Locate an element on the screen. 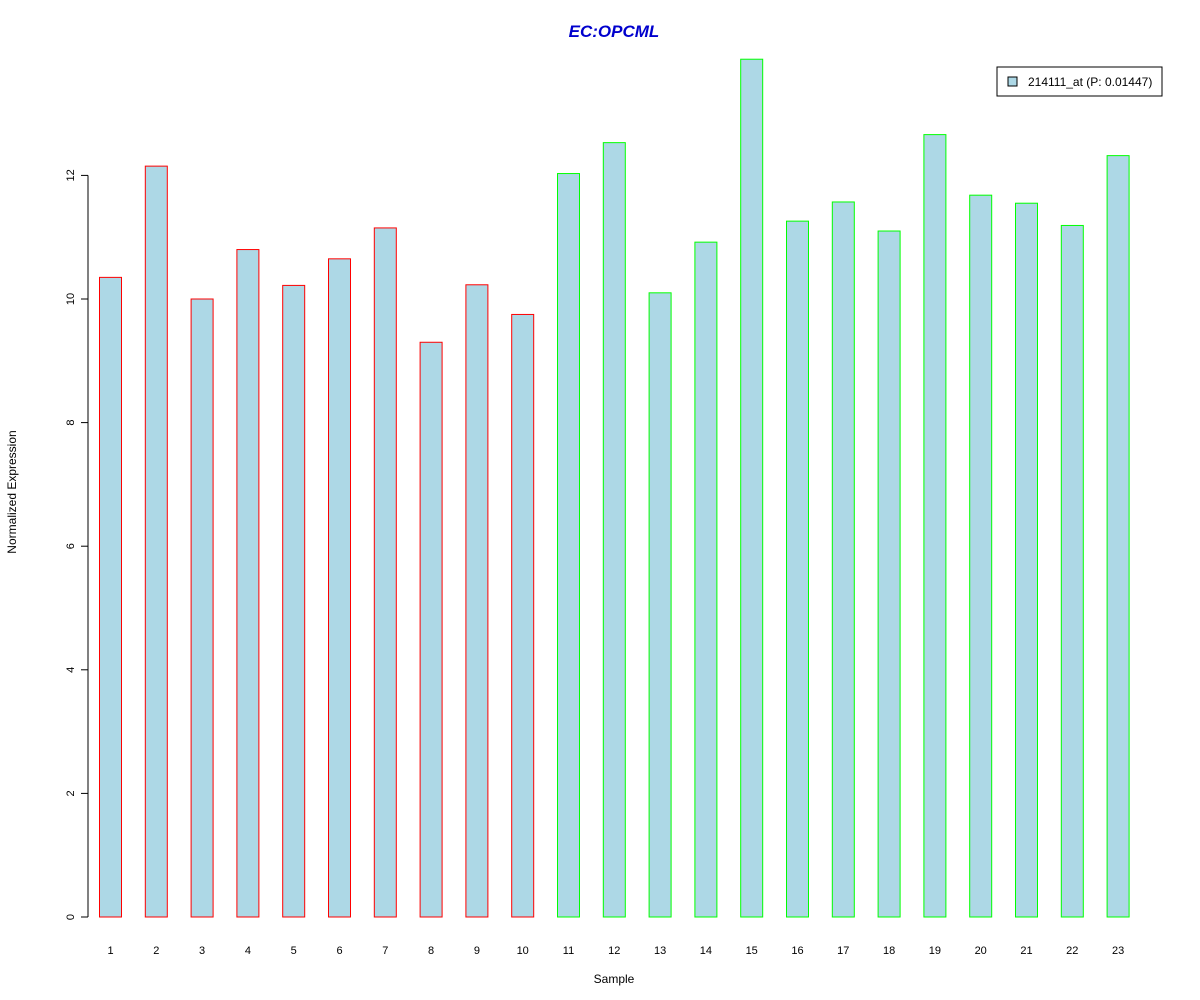  x-tick-label: 4 is located at coordinates (248, 951).